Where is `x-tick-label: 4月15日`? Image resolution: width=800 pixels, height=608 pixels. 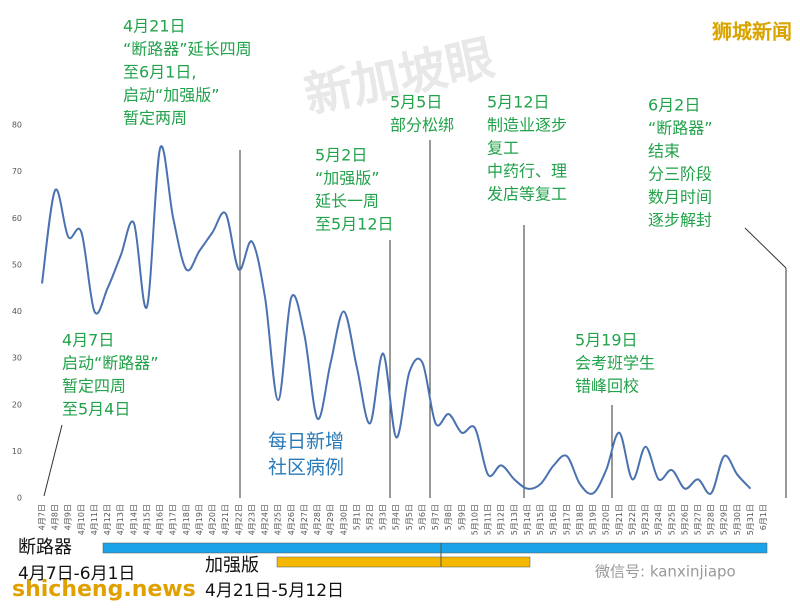 x-tick-label: 4月15日 is located at coordinates (146, 519).